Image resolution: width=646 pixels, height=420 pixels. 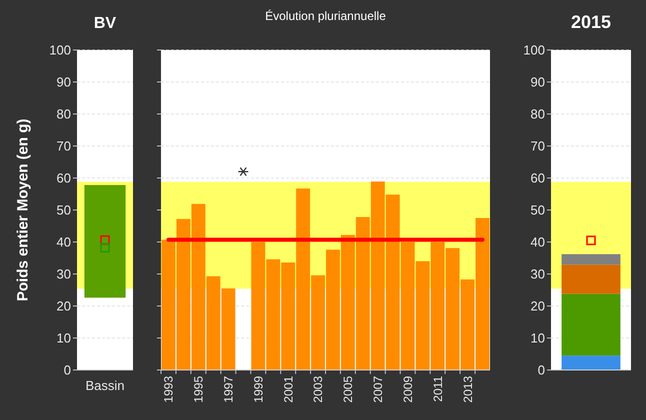 What do you see at coordinates (23, 210) in the screenshot?
I see `y-axis-title: Poids entier Moyen (en g)` at bounding box center [23, 210].